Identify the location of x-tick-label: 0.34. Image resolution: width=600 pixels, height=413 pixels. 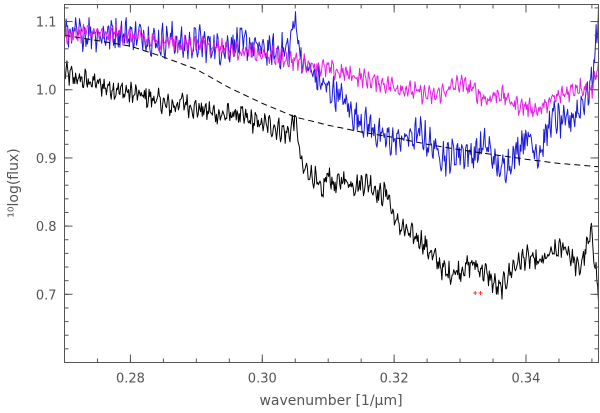
(526, 379).